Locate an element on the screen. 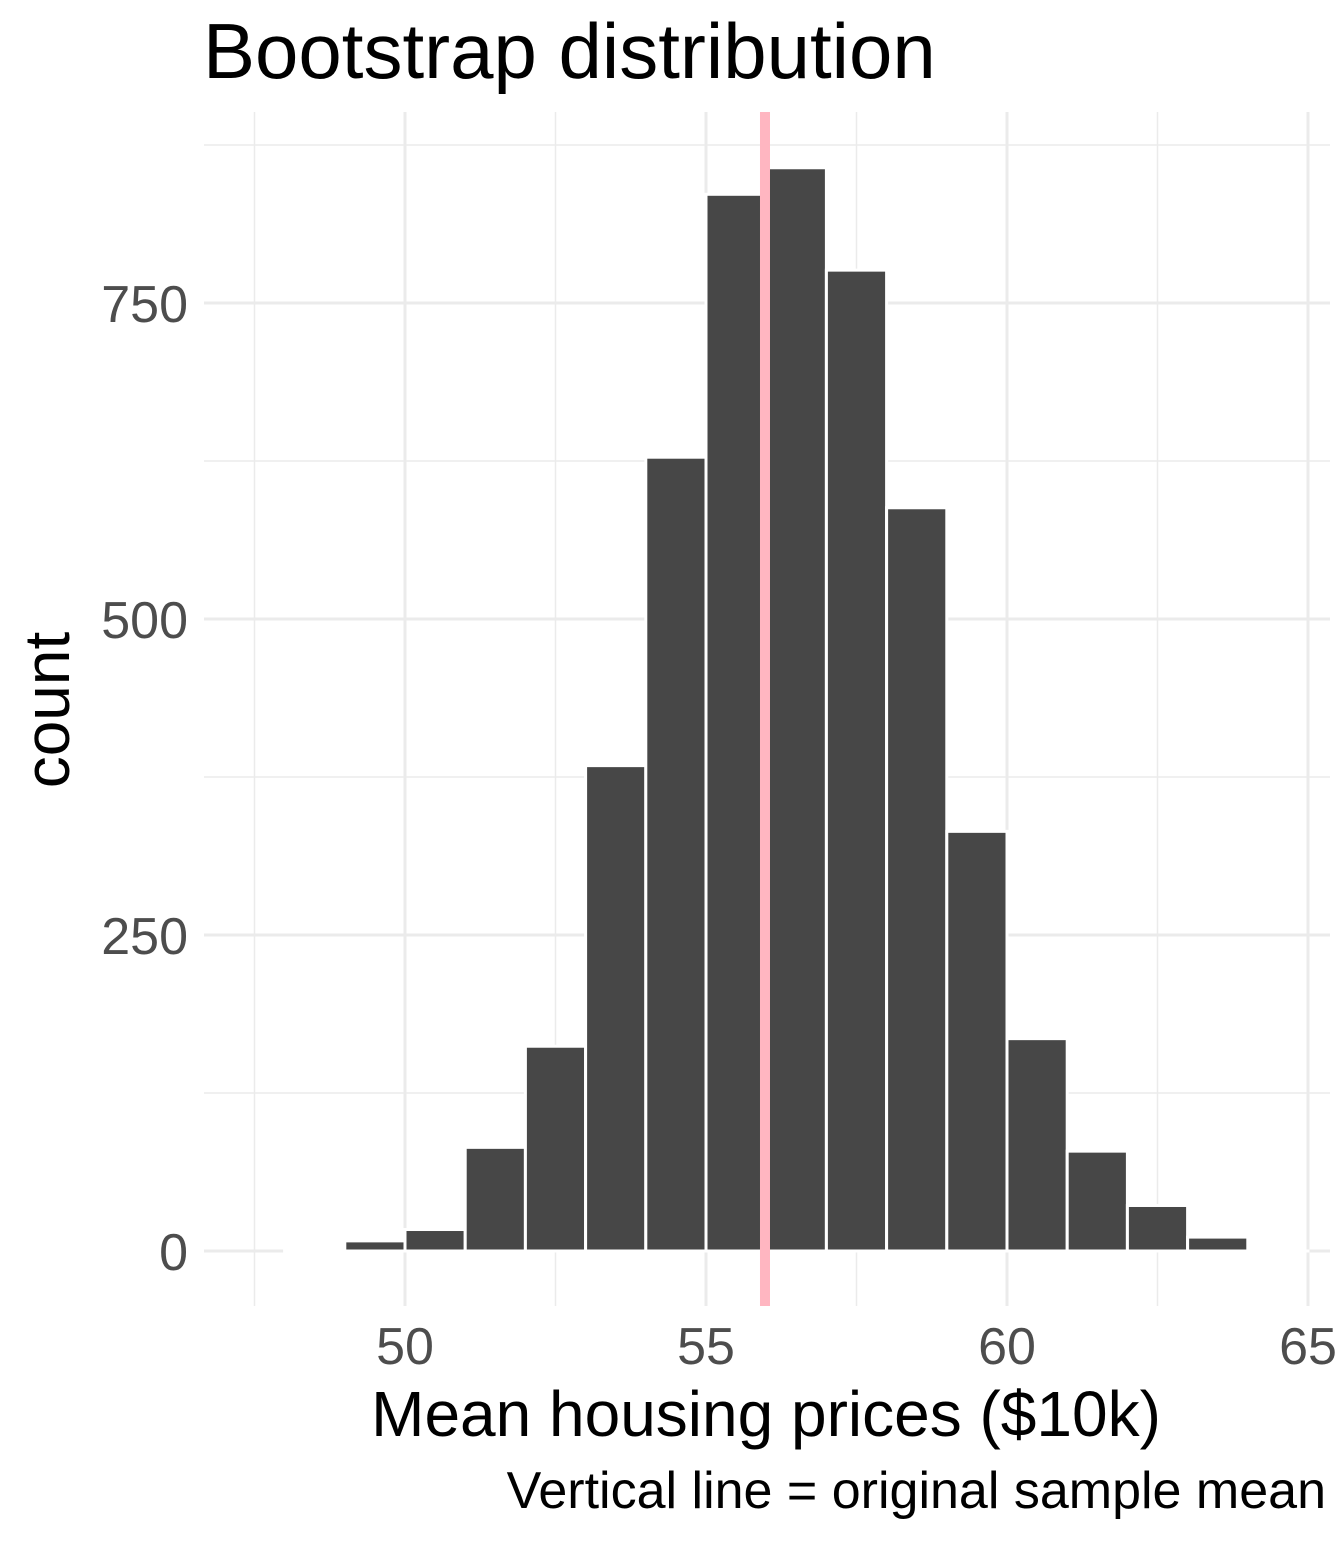 Image resolution: width=1344 pixels, height=1541 pixels. y-tick-labels: 0 250 500 750 is located at coordinates (144, 779).